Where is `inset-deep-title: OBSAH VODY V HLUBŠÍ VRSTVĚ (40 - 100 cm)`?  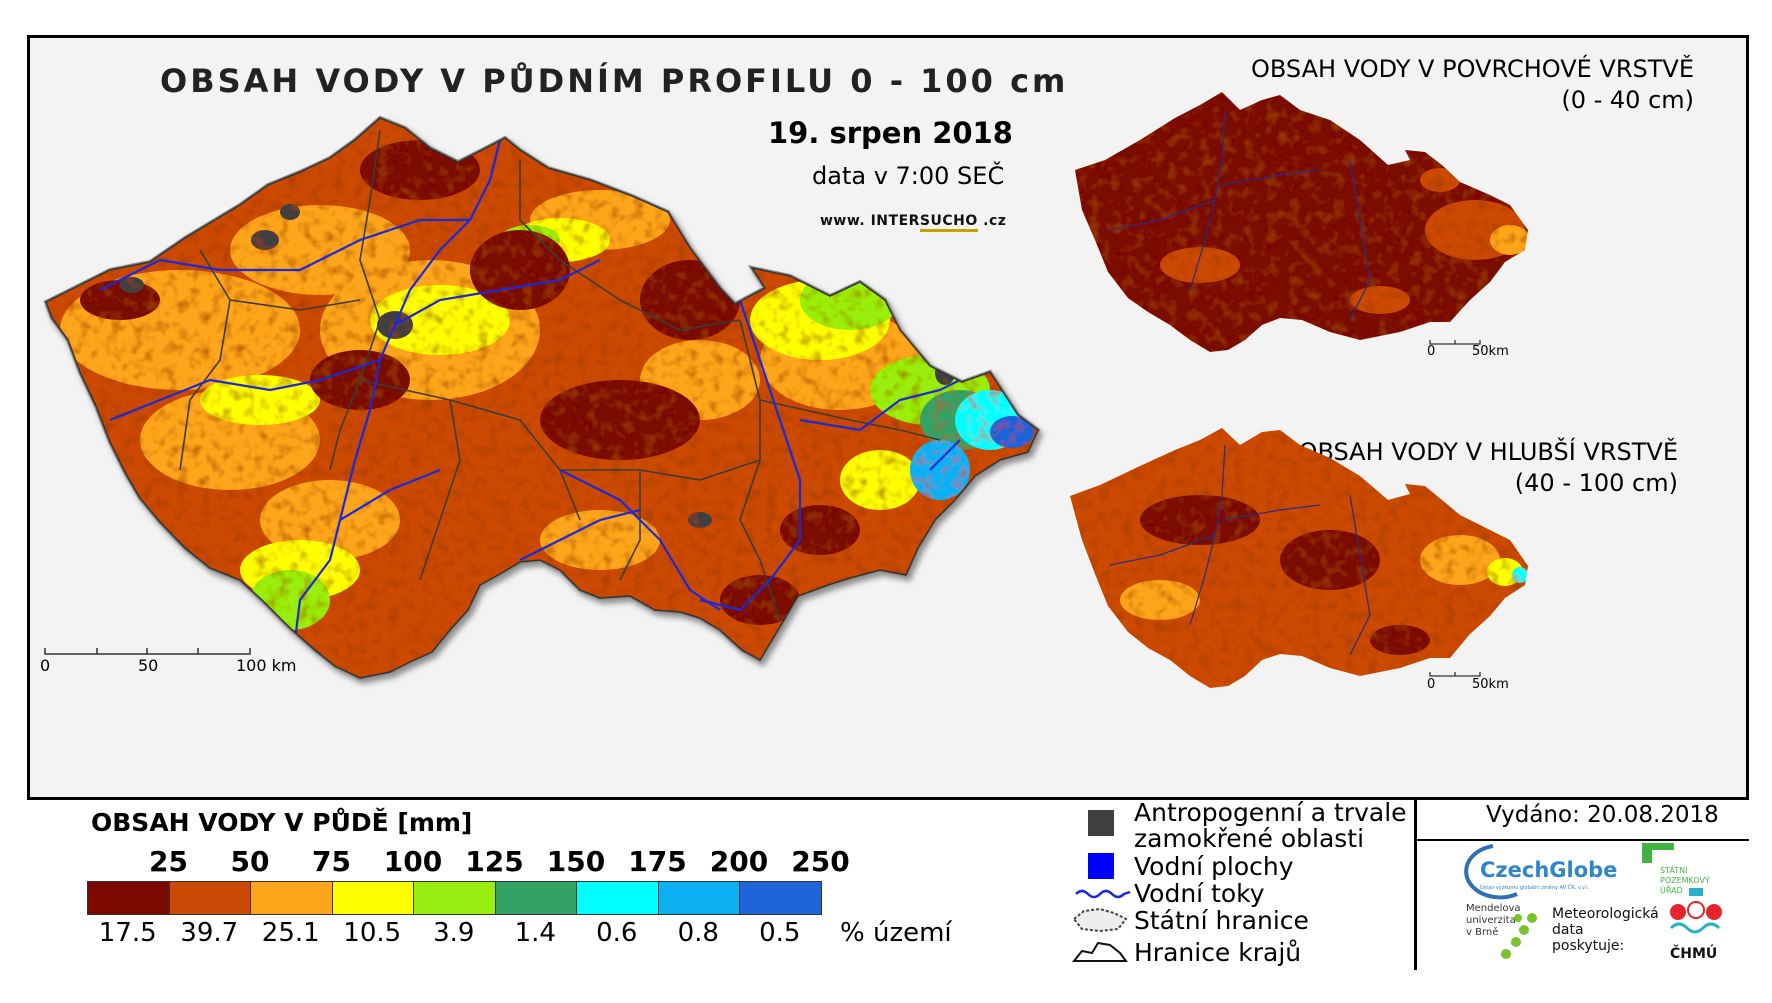 inset-deep-title: OBSAH VODY V HLUBŠÍ VRSTVĚ (40 - 100 cm) is located at coordinates (1488, 468).